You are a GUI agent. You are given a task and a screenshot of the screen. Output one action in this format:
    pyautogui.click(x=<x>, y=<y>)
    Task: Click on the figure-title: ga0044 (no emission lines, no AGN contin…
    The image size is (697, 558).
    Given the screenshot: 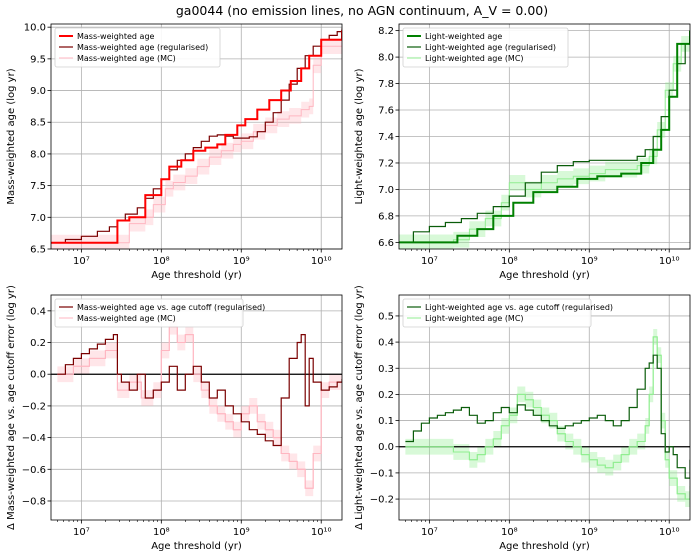 What is the action you would take?
    pyautogui.click(x=362, y=10)
    